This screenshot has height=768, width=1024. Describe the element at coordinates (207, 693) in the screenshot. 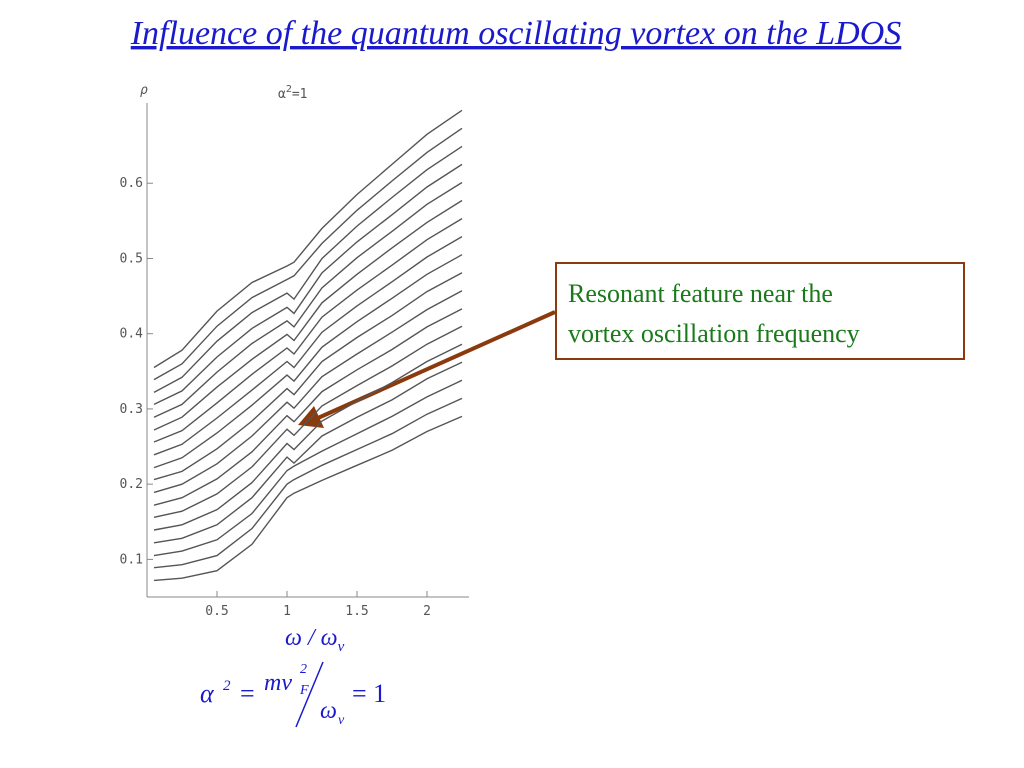

I see `formula-lhs: α` at that location.